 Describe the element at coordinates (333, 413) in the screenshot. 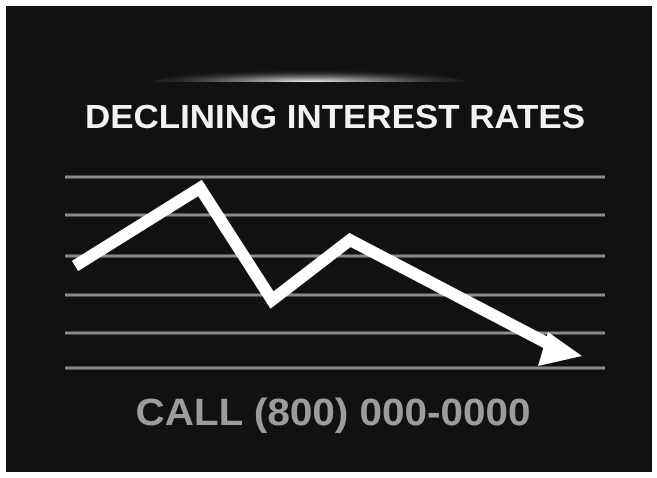

I see `call-text: CALL (800) 000-0000` at that location.